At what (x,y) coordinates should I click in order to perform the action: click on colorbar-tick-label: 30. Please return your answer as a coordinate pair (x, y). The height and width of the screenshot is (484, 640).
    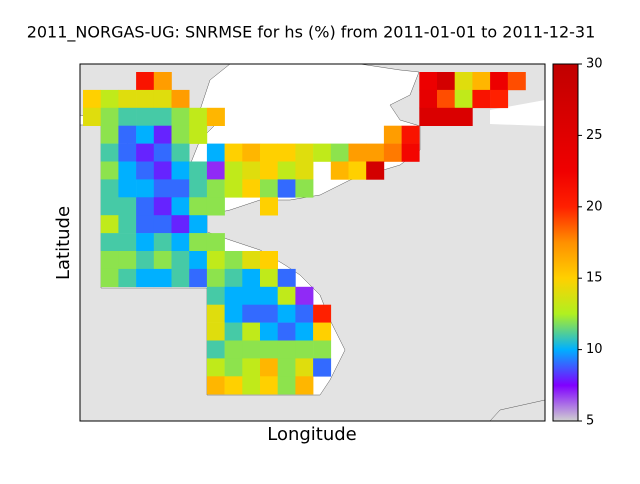
    Looking at the image, I should click on (594, 64).